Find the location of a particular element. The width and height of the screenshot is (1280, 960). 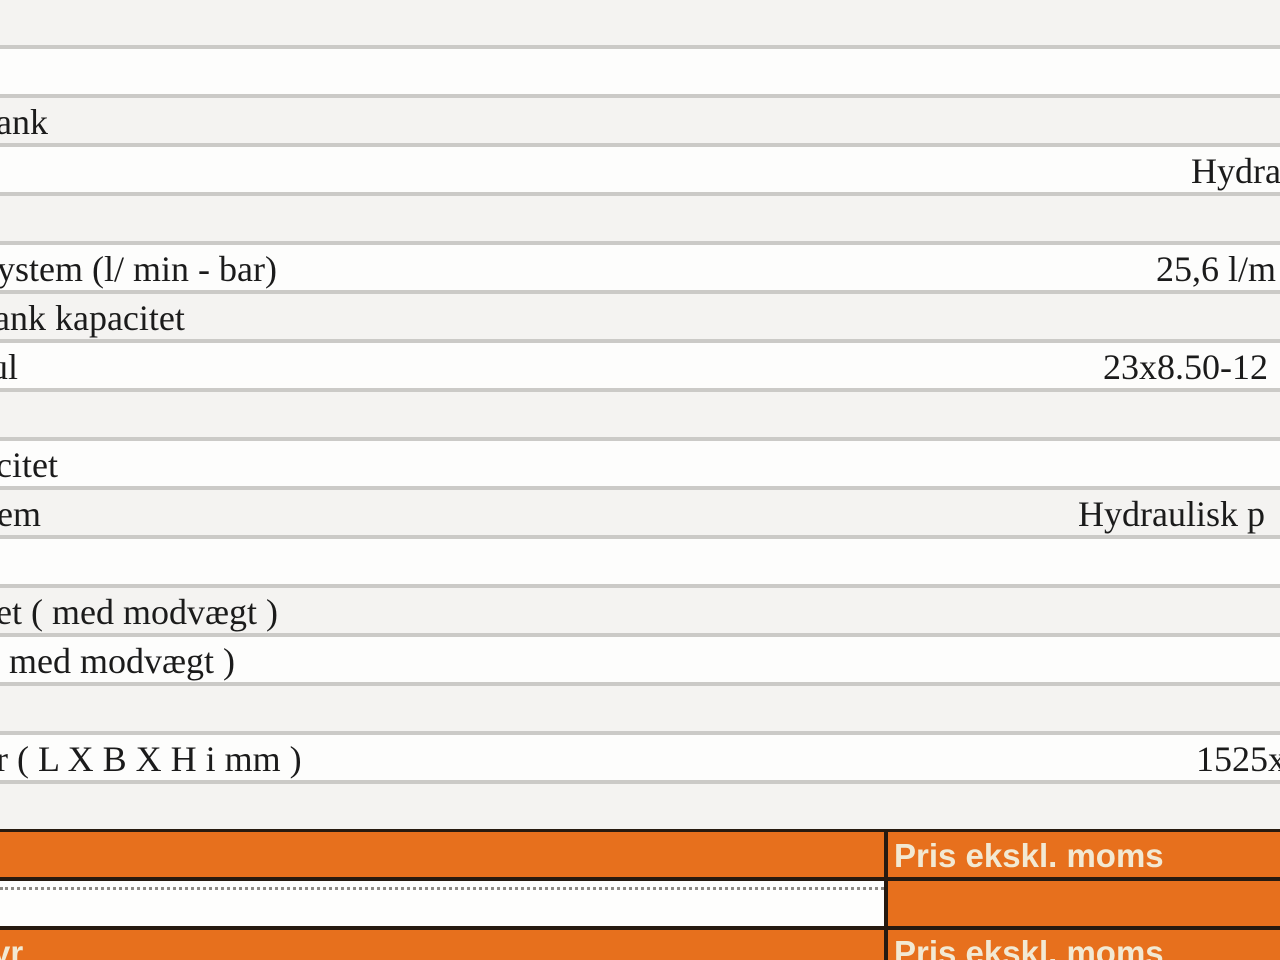

row-value: 1525x is located at coordinates (1238, 759).